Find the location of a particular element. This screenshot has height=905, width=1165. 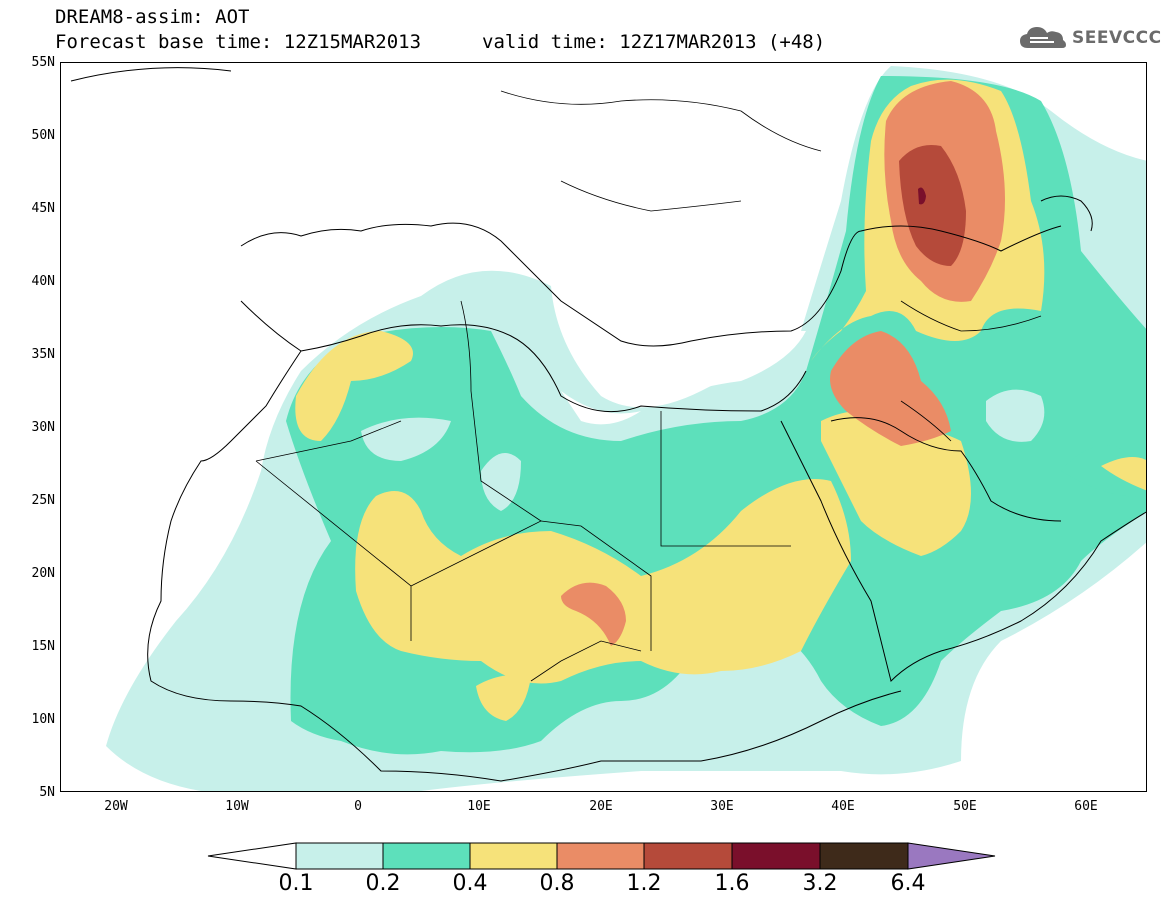

colorbar-label-0.2: 0.2 is located at coordinates (383, 883).